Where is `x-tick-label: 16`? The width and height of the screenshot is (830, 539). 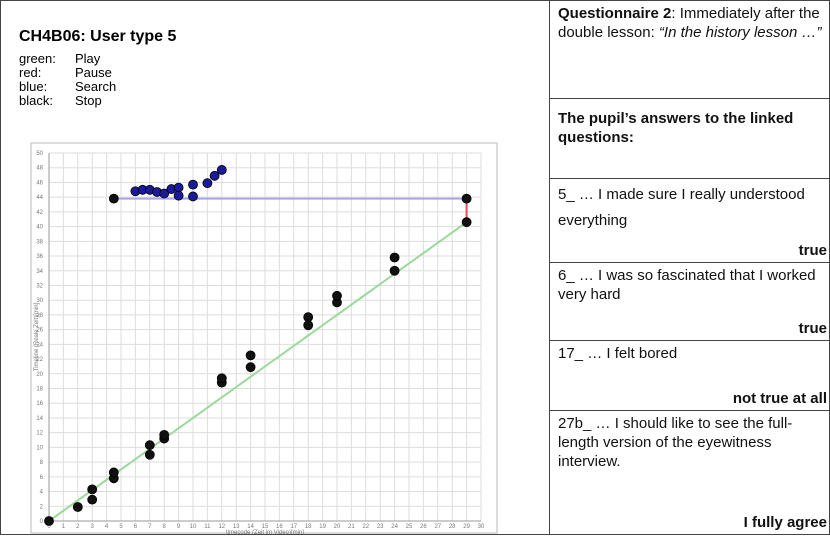 x-tick-label: 16 is located at coordinates (279, 527).